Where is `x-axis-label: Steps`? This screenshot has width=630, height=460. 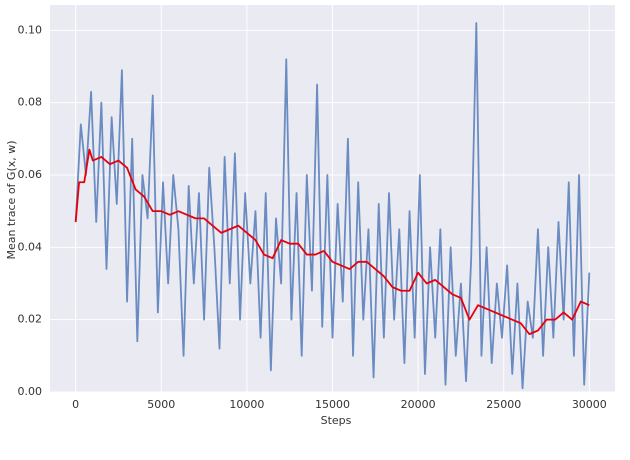 x-axis-label: Steps is located at coordinates (336, 420).